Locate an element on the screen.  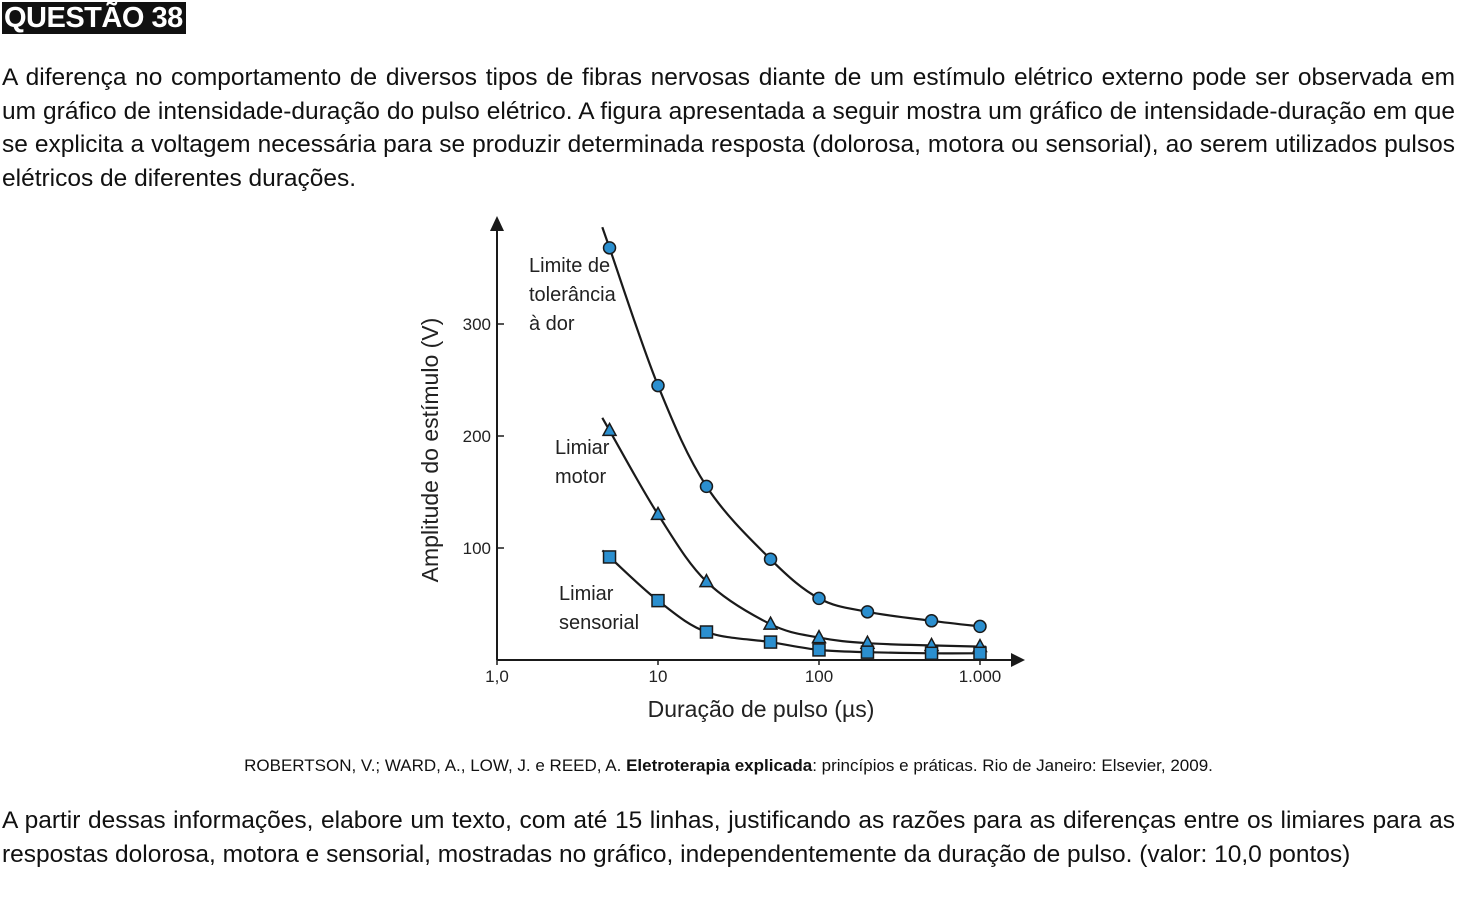
x-axis-title: Duração de pulso (µs) is located at coordinates (761, 709).